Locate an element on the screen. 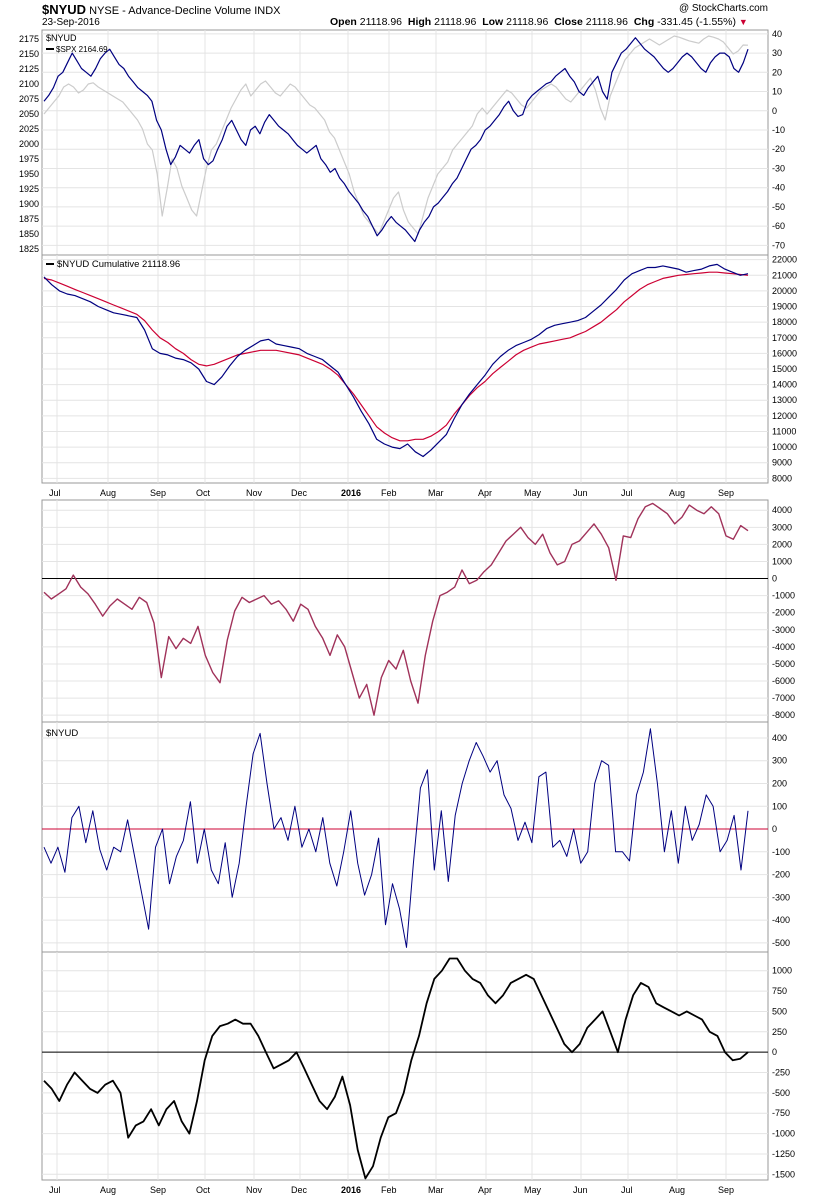 This screenshot has height=1200, width=820. open-value: 21118.96 is located at coordinates (381, 22).